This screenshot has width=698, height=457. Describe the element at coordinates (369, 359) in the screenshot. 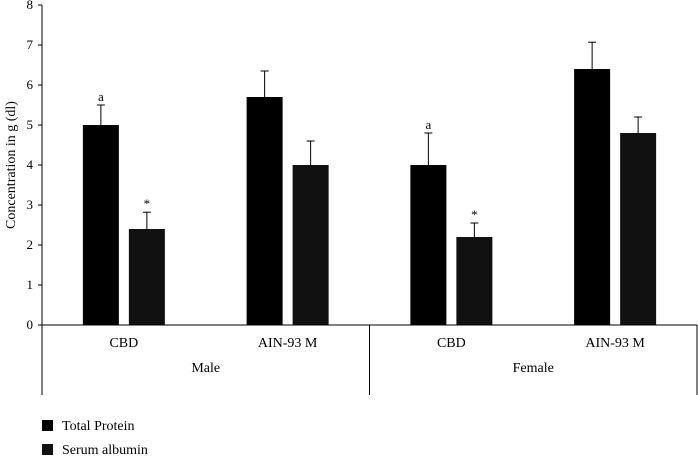

I see `x-axis: CBD AIN-93 M CBD AIN-93 M Male Female` at that location.